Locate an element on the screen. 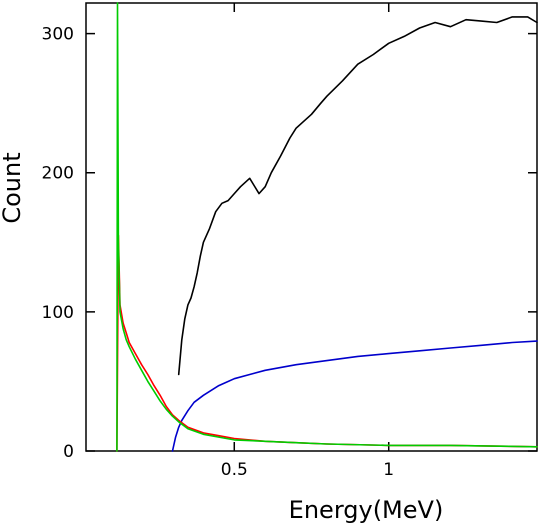  x-tick-label: 0.5 is located at coordinates (234, 470).